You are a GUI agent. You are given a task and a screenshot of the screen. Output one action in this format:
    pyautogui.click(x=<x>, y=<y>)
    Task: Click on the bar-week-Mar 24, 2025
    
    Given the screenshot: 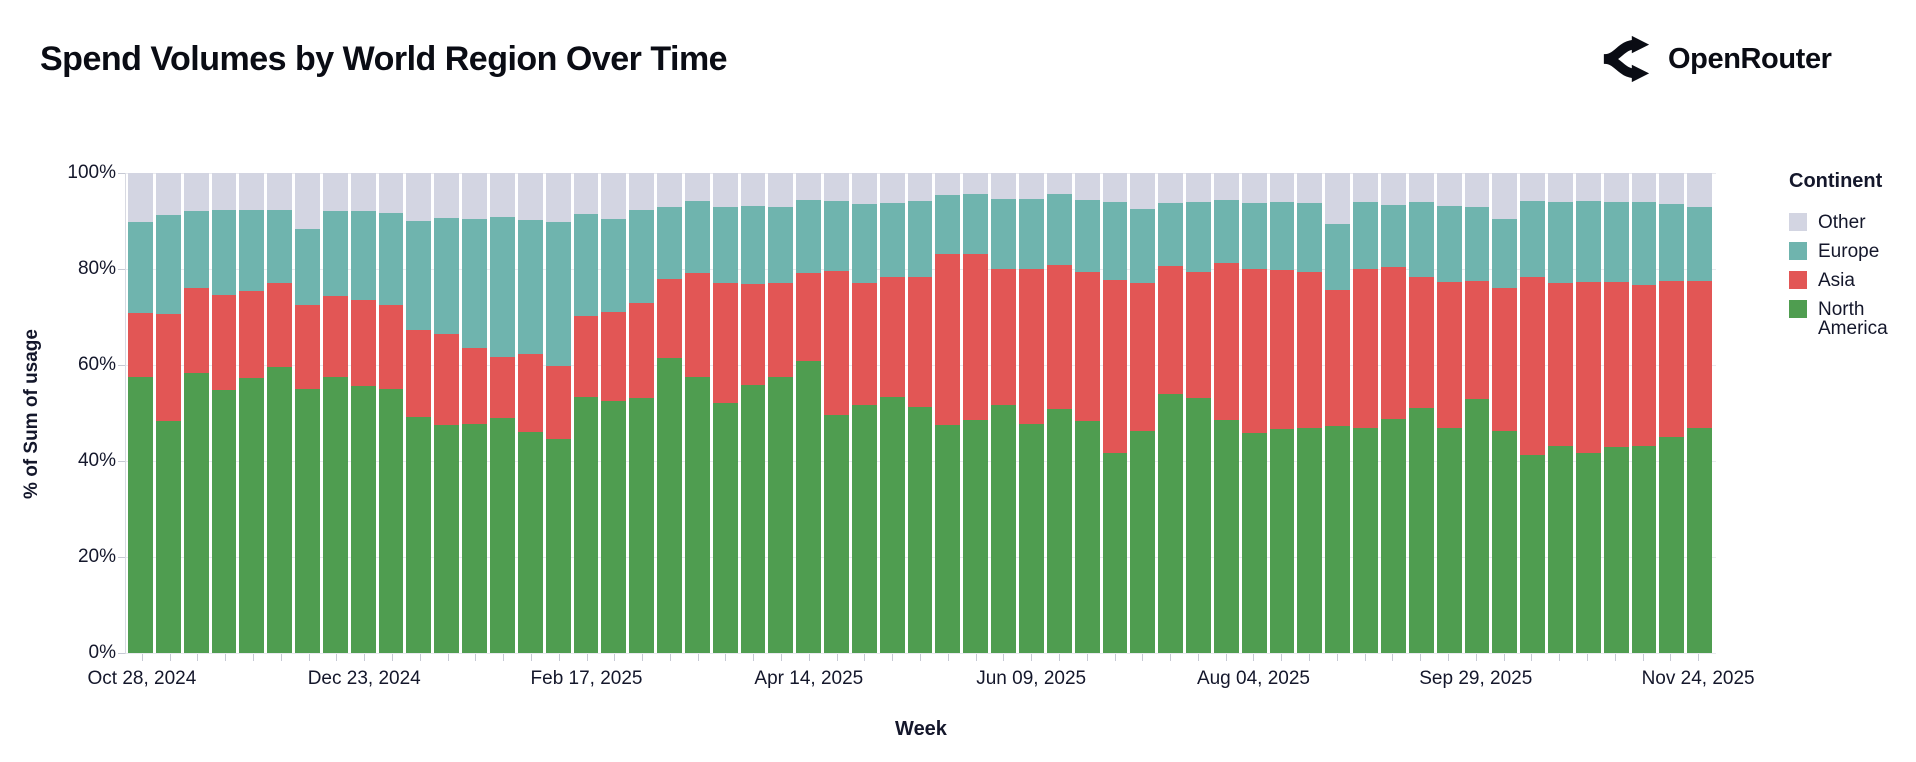 What is the action you would take?
    pyautogui.click(x=725, y=413)
    